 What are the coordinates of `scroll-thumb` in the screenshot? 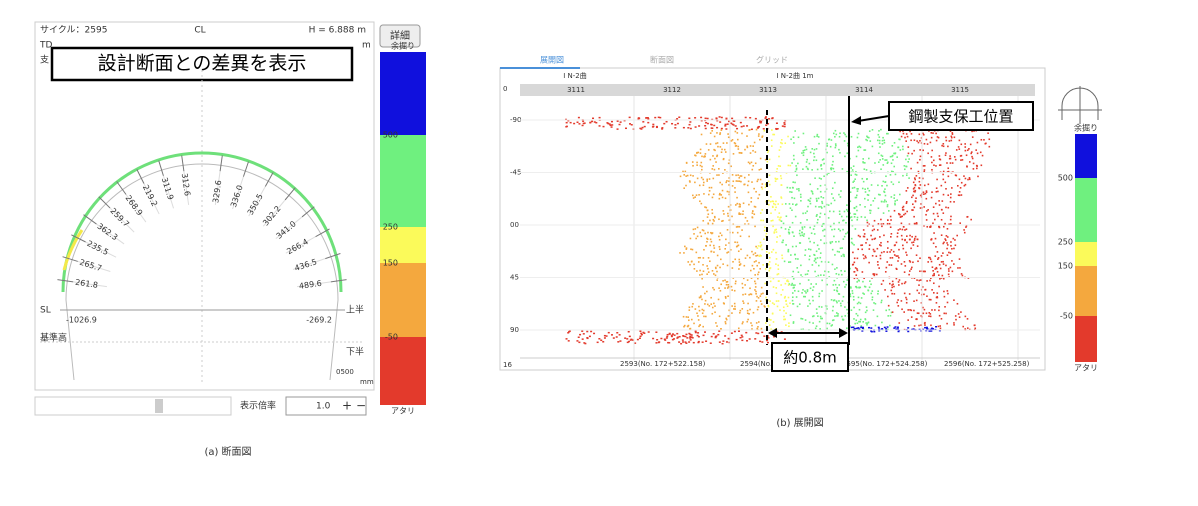 It's located at (159, 406).